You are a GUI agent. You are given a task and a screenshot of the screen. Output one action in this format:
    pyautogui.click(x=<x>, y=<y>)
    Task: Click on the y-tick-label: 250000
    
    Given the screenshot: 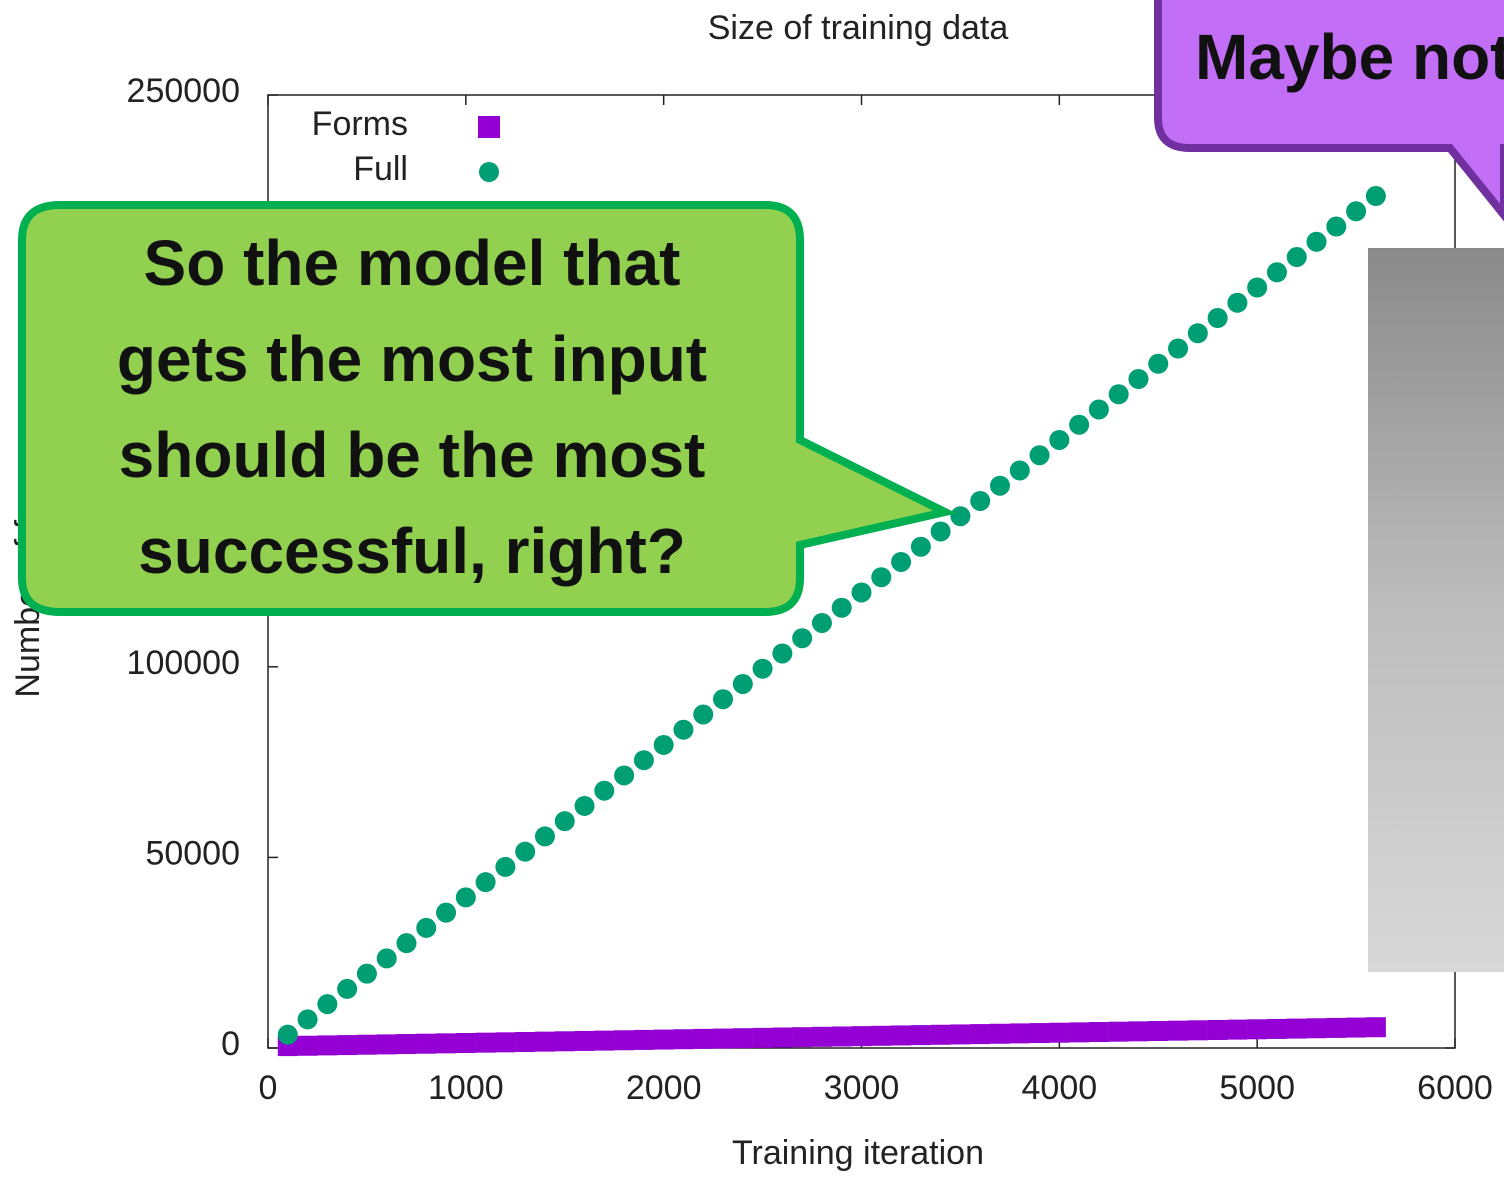 What is the action you would take?
    pyautogui.click(x=183, y=91)
    